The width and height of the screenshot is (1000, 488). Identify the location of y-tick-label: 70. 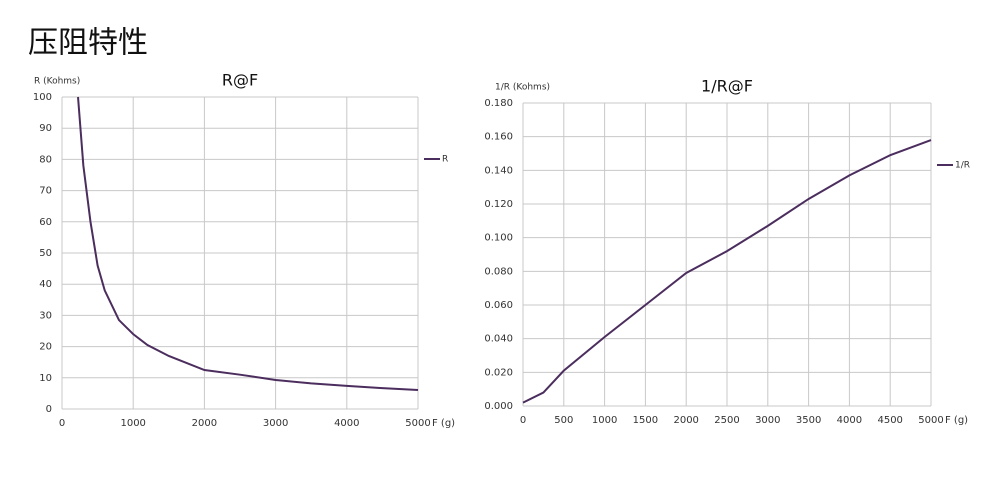
(45, 191).